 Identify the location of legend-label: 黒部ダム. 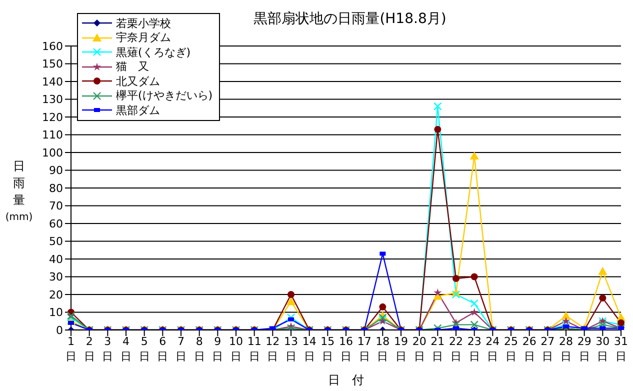
(138, 110).